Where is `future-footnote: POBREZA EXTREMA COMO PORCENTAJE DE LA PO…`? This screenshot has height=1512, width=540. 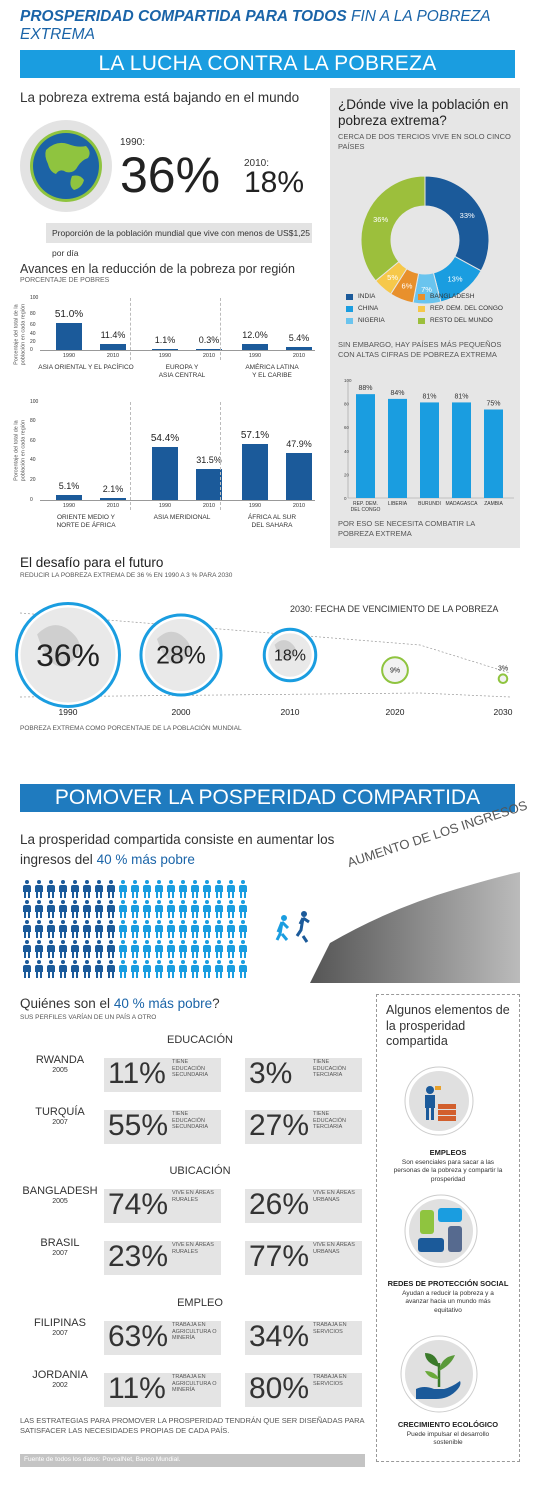 future-footnote: POBREZA EXTREMA COMO PORCENTAJE DE LA PO… is located at coordinates (131, 728).